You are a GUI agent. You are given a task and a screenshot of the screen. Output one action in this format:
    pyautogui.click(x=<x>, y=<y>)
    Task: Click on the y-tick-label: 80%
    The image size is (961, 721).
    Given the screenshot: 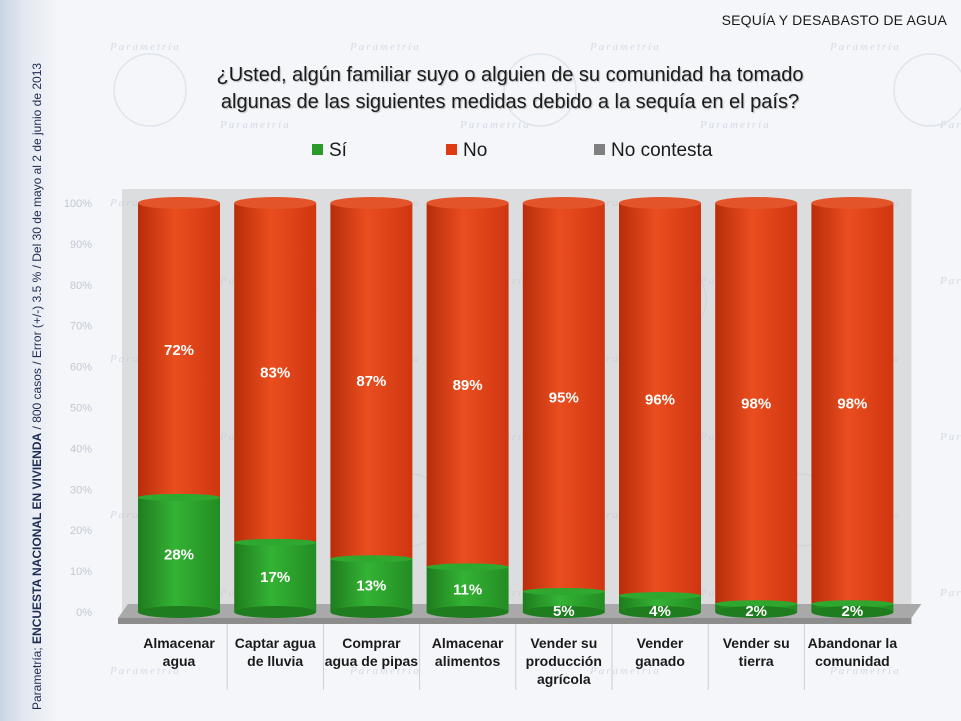 What is the action you would take?
    pyautogui.click(x=81, y=286)
    